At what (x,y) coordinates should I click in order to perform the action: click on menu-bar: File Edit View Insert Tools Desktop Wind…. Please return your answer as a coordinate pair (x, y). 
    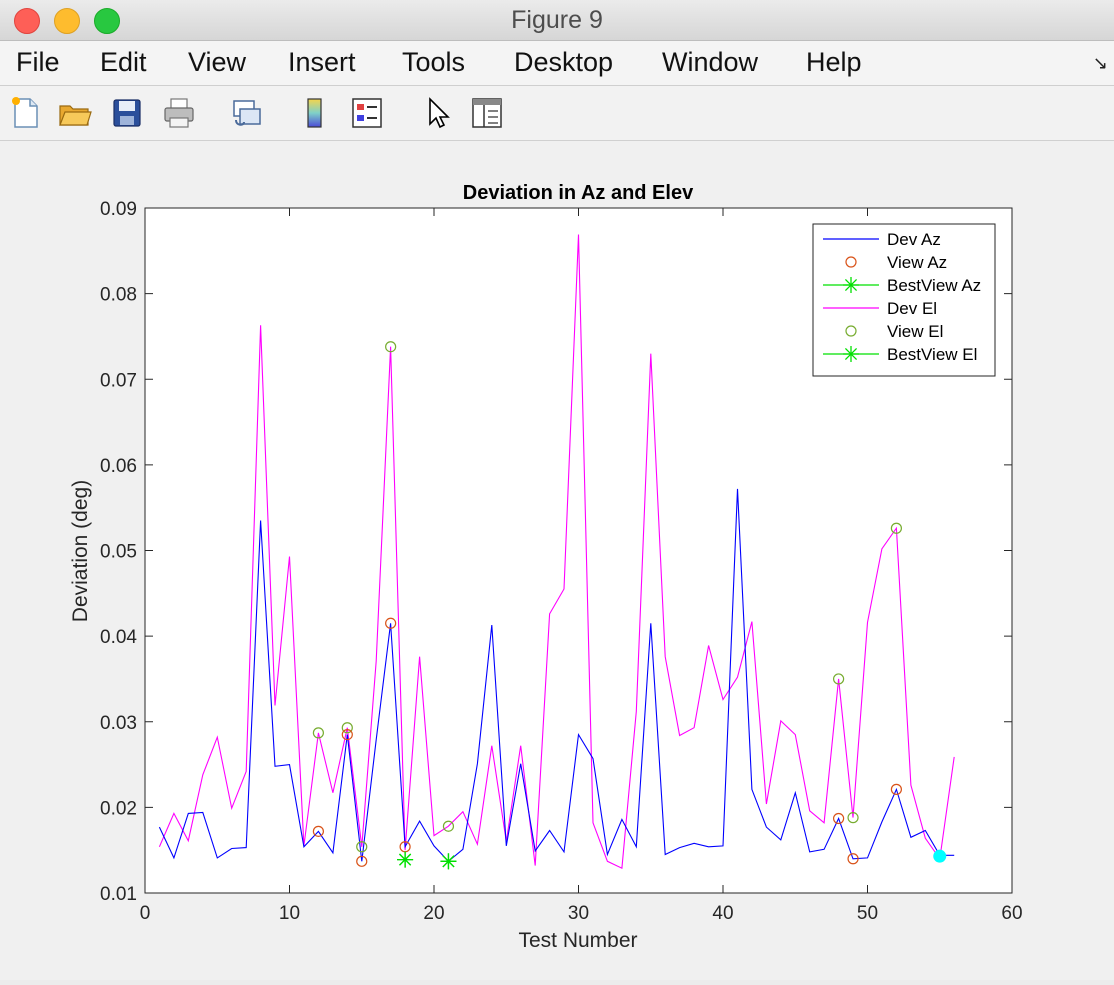
    Looking at the image, I should click on (557, 63).